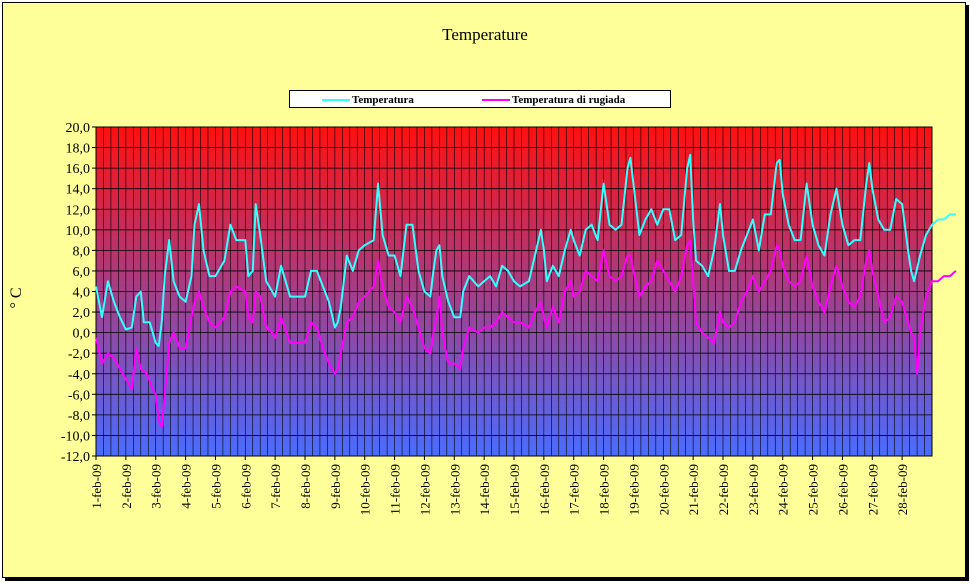  What do you see at coordinates (78, 231) in the screenshot?
I see `y-tick-label: 10,0` at bounding box center [78, 231].